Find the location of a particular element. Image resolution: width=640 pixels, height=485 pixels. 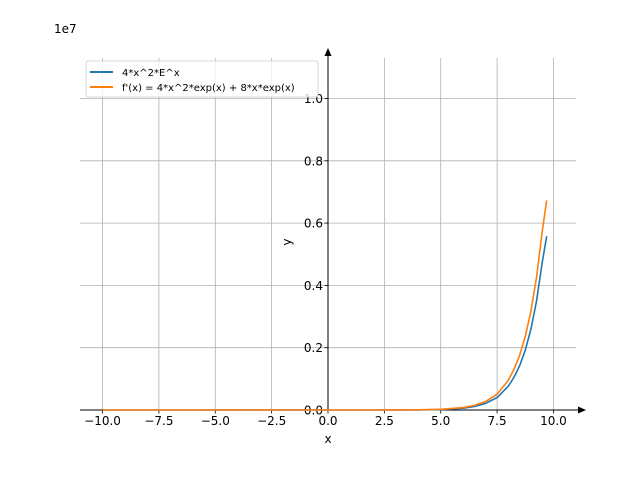

y-axis-arrowhead is located at coordinates (328, 52).